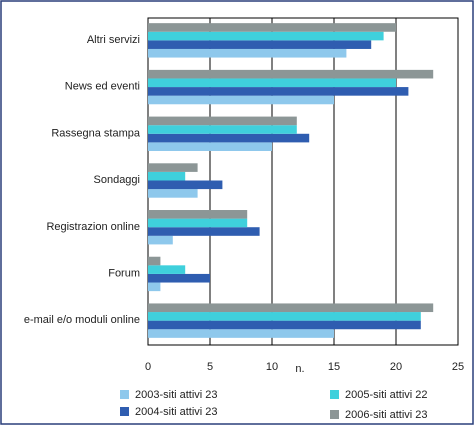 The height and width of the screenshot is (425, 474). I want to click on y-tick-label: Rassegna stampa, so click(96, 133).